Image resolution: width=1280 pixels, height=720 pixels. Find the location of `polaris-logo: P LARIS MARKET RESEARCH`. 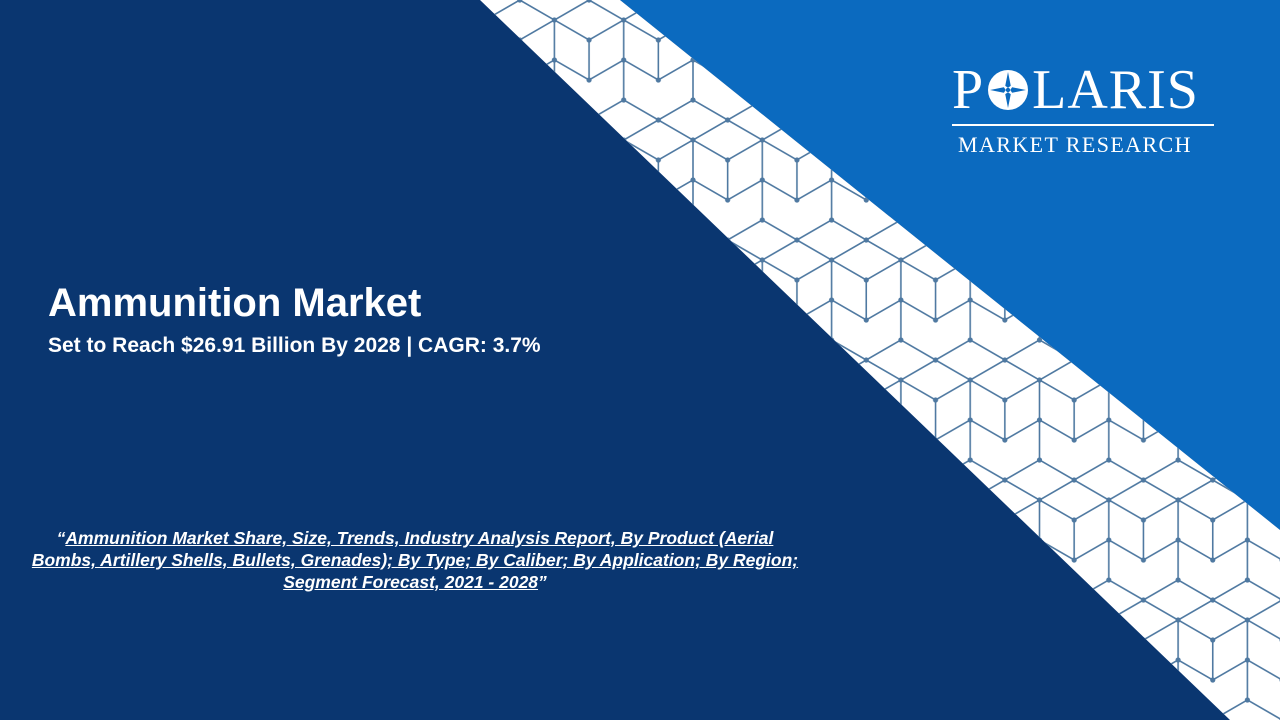

polaris-logo: P LARIS MARKET RESEARCH is located at coordinates (1087, 109).